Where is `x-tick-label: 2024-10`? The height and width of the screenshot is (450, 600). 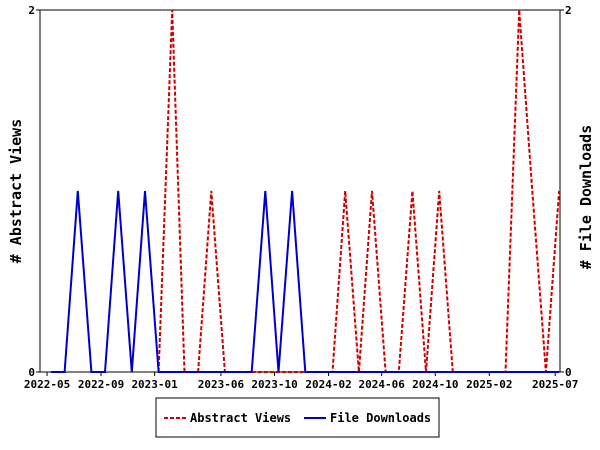
x-tick-label: 2024-10 is located at coordinates (435, 384).